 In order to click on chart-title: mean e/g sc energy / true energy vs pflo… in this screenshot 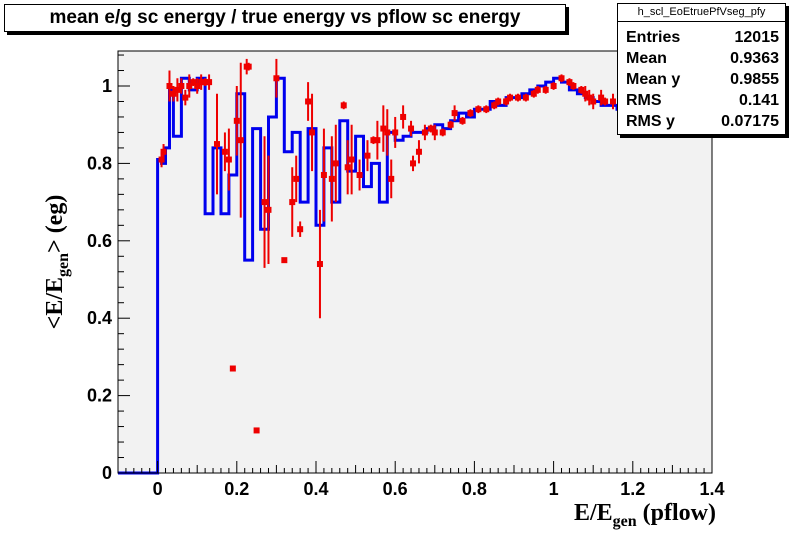, I will do `click(285, 18)`.